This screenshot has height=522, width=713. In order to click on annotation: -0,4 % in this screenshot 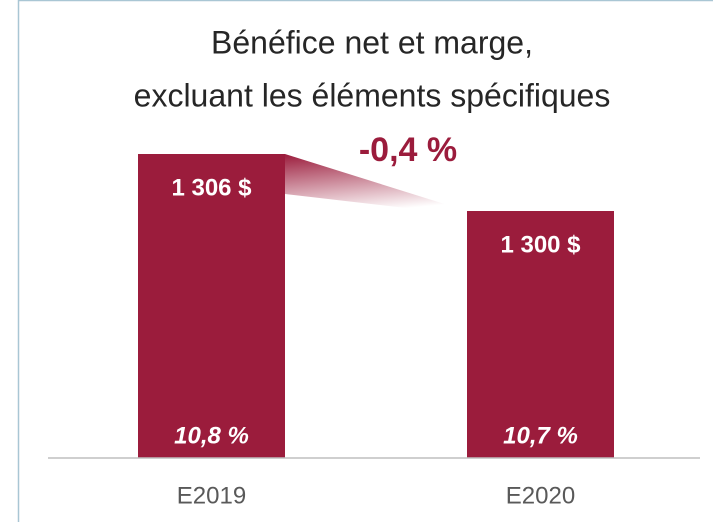, I will do `click(408, 150)`.